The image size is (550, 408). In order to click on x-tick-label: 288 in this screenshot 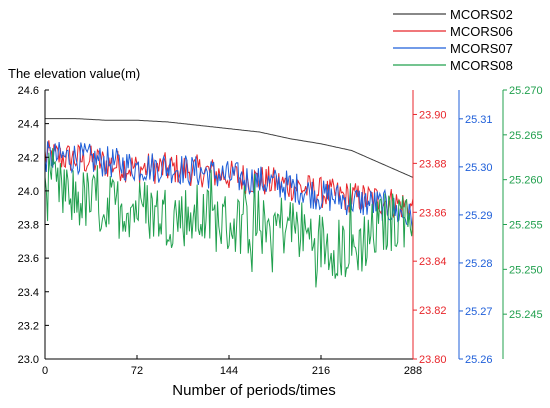, I will do `click(413, 371)`.